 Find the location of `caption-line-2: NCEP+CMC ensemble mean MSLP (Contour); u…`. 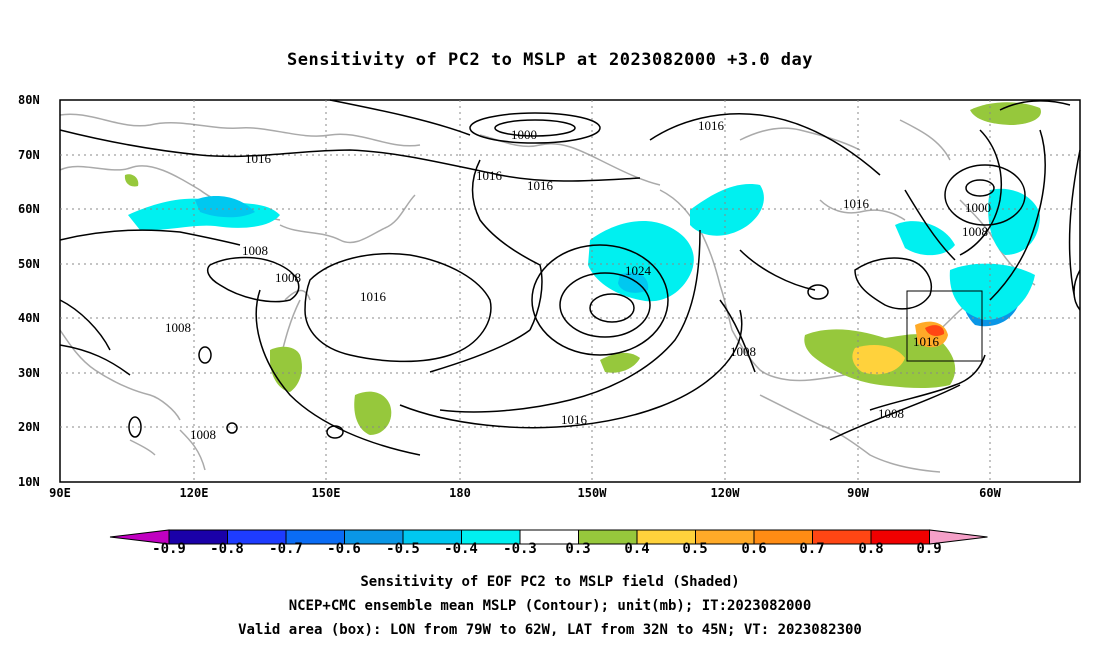

caption-line-2: NCEP+CMC ensemble mean MSLP (Contour); u… is located at coordinates (550, 606).